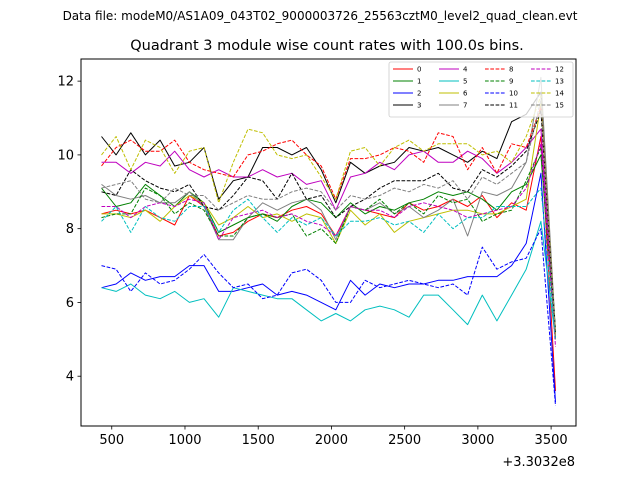 Image resolution: width=640 pixels, height=480 pixels. Describe the element at coordinates (551, 440) in the screenshot. I see `x-tick-label: 3500` at that location.